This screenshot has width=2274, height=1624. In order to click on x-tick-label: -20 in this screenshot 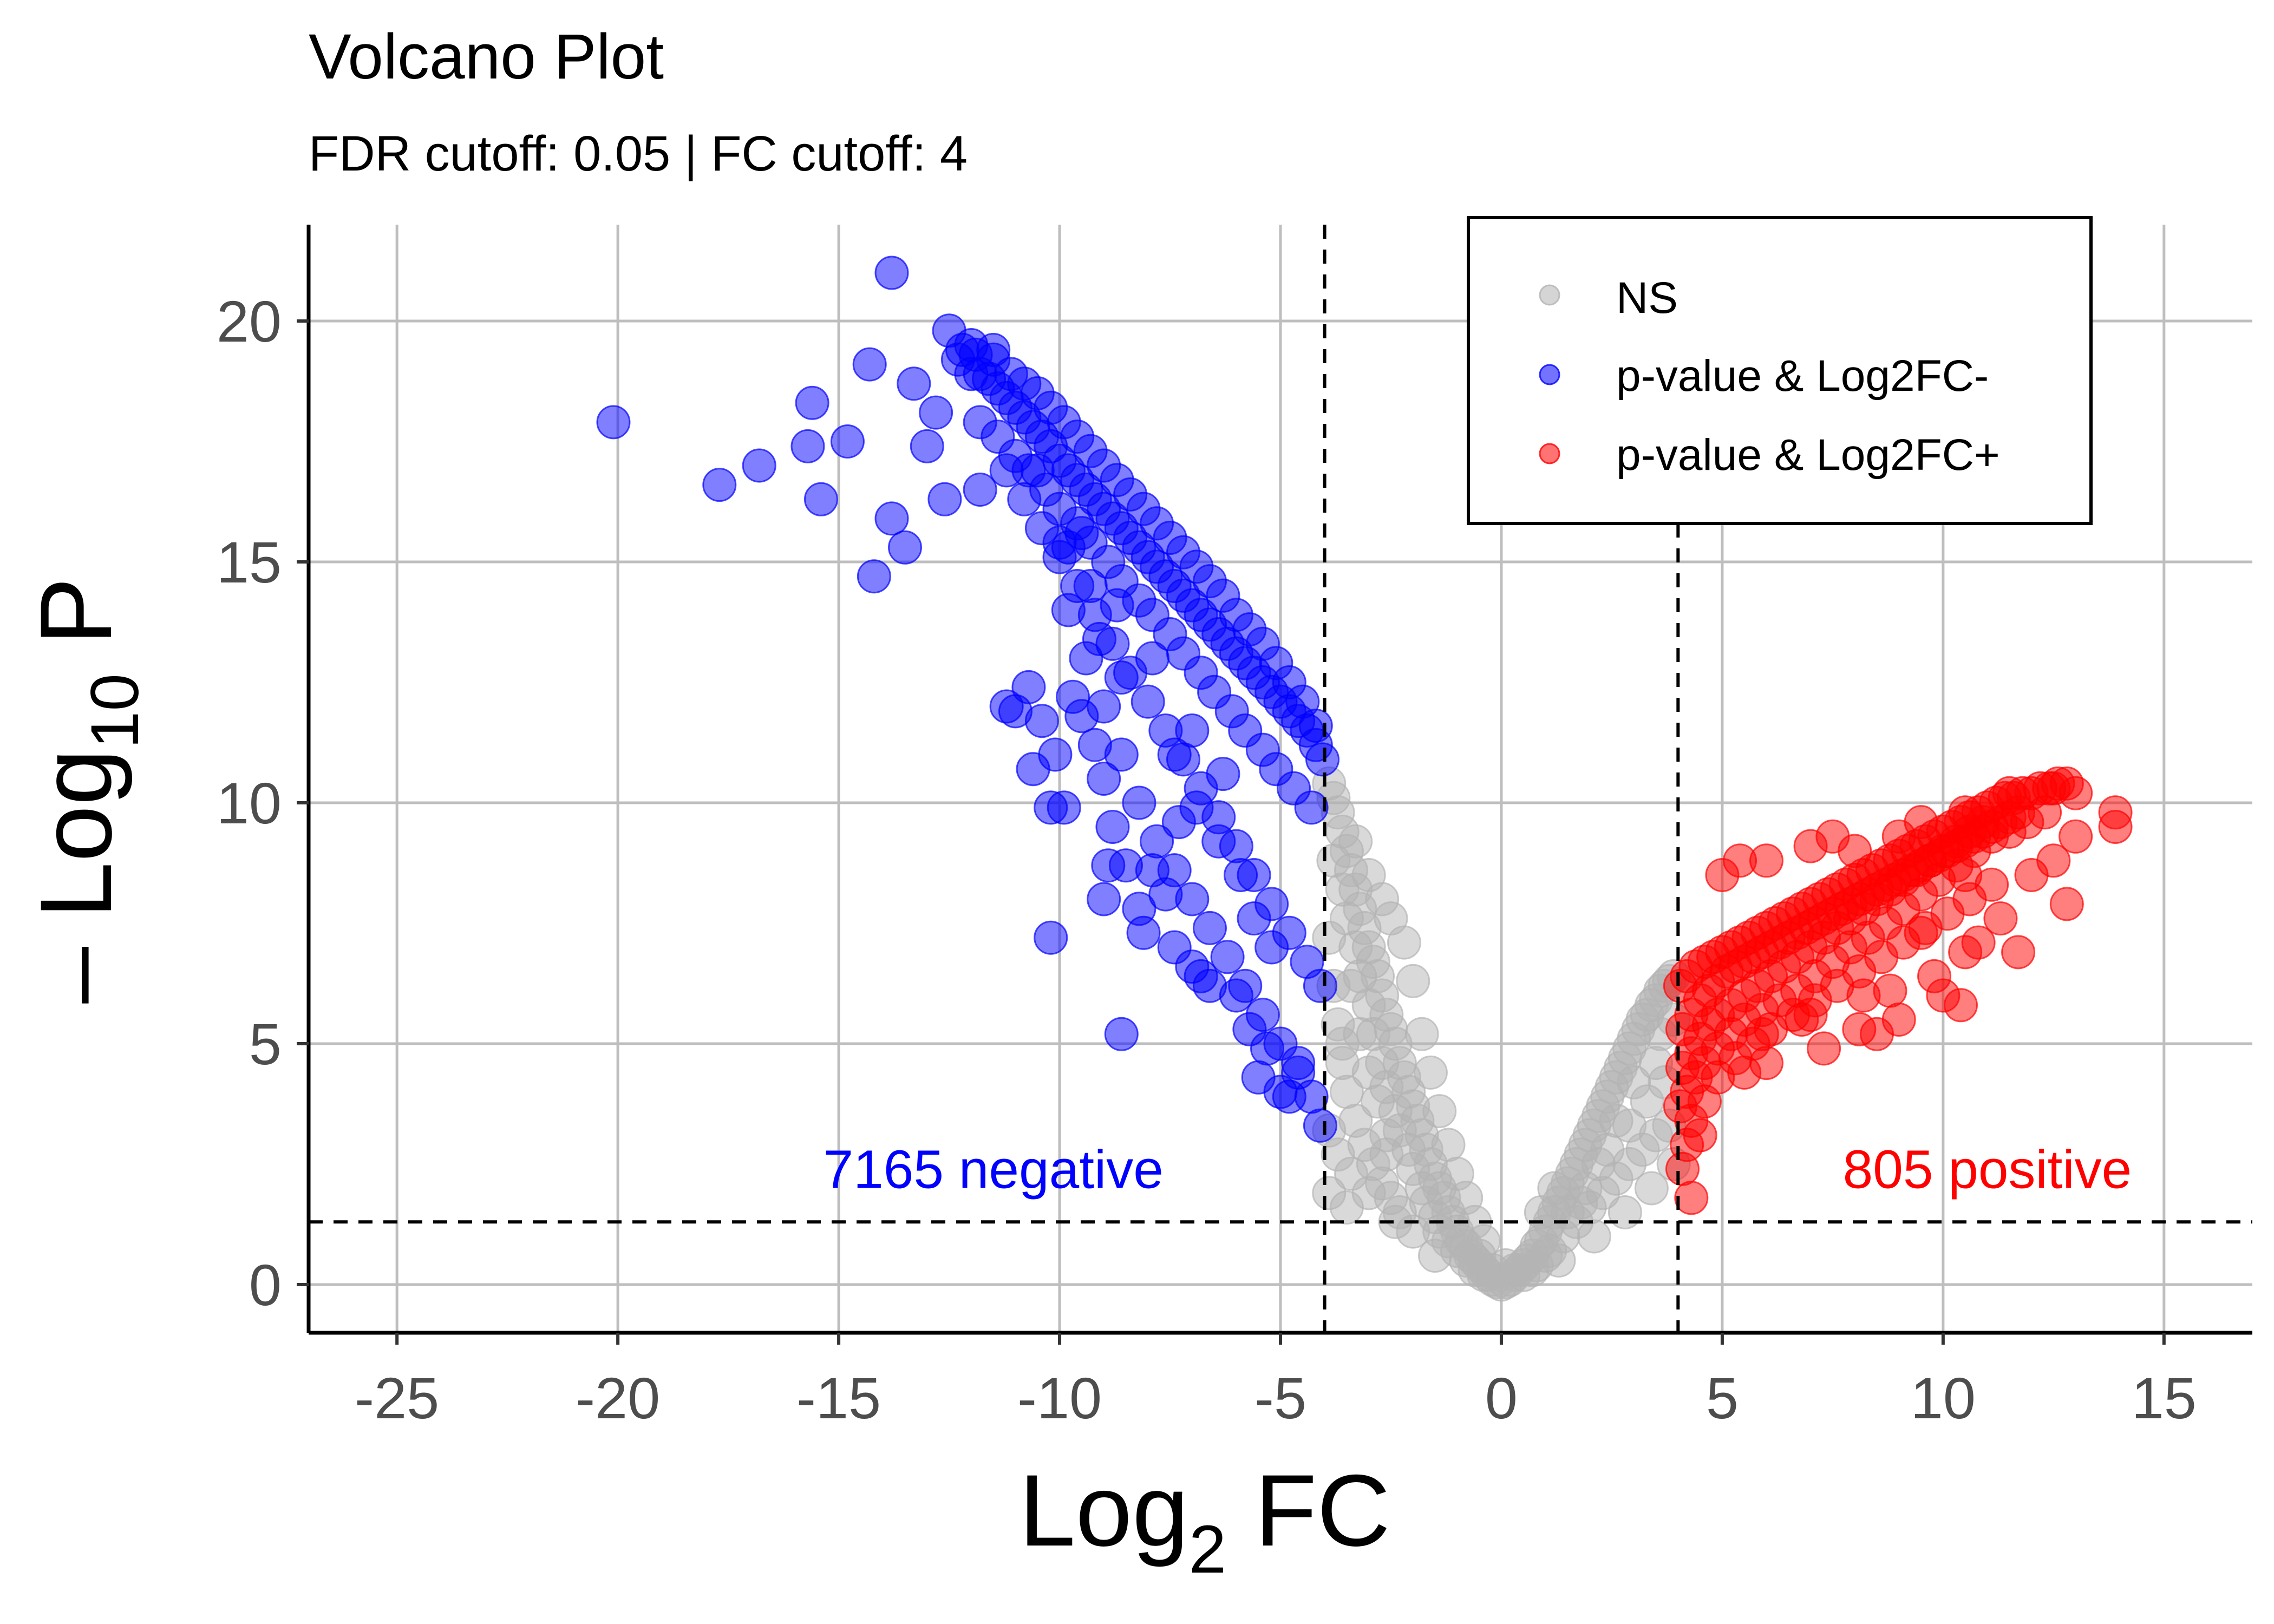, I will do `click(618, 1398)`.